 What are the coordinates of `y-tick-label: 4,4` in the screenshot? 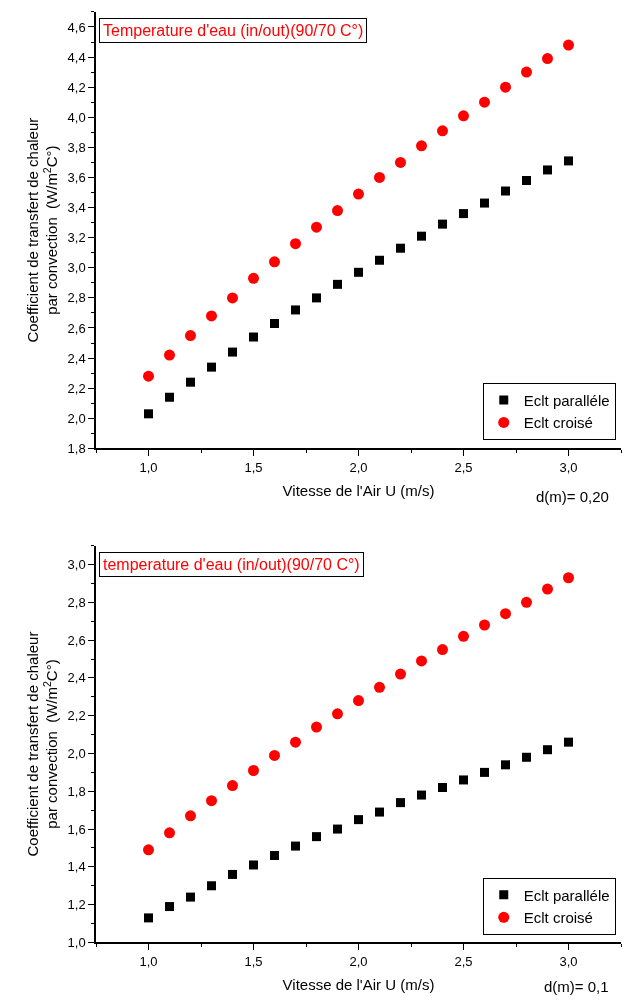 It's located at (76, 57).